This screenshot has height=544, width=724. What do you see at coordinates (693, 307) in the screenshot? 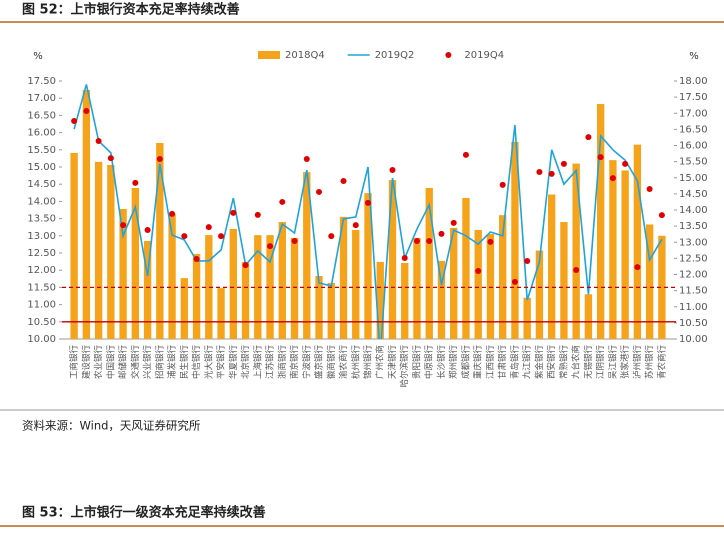
I see `y2-tick-label: 11.00` at bounding box center [693, 307].